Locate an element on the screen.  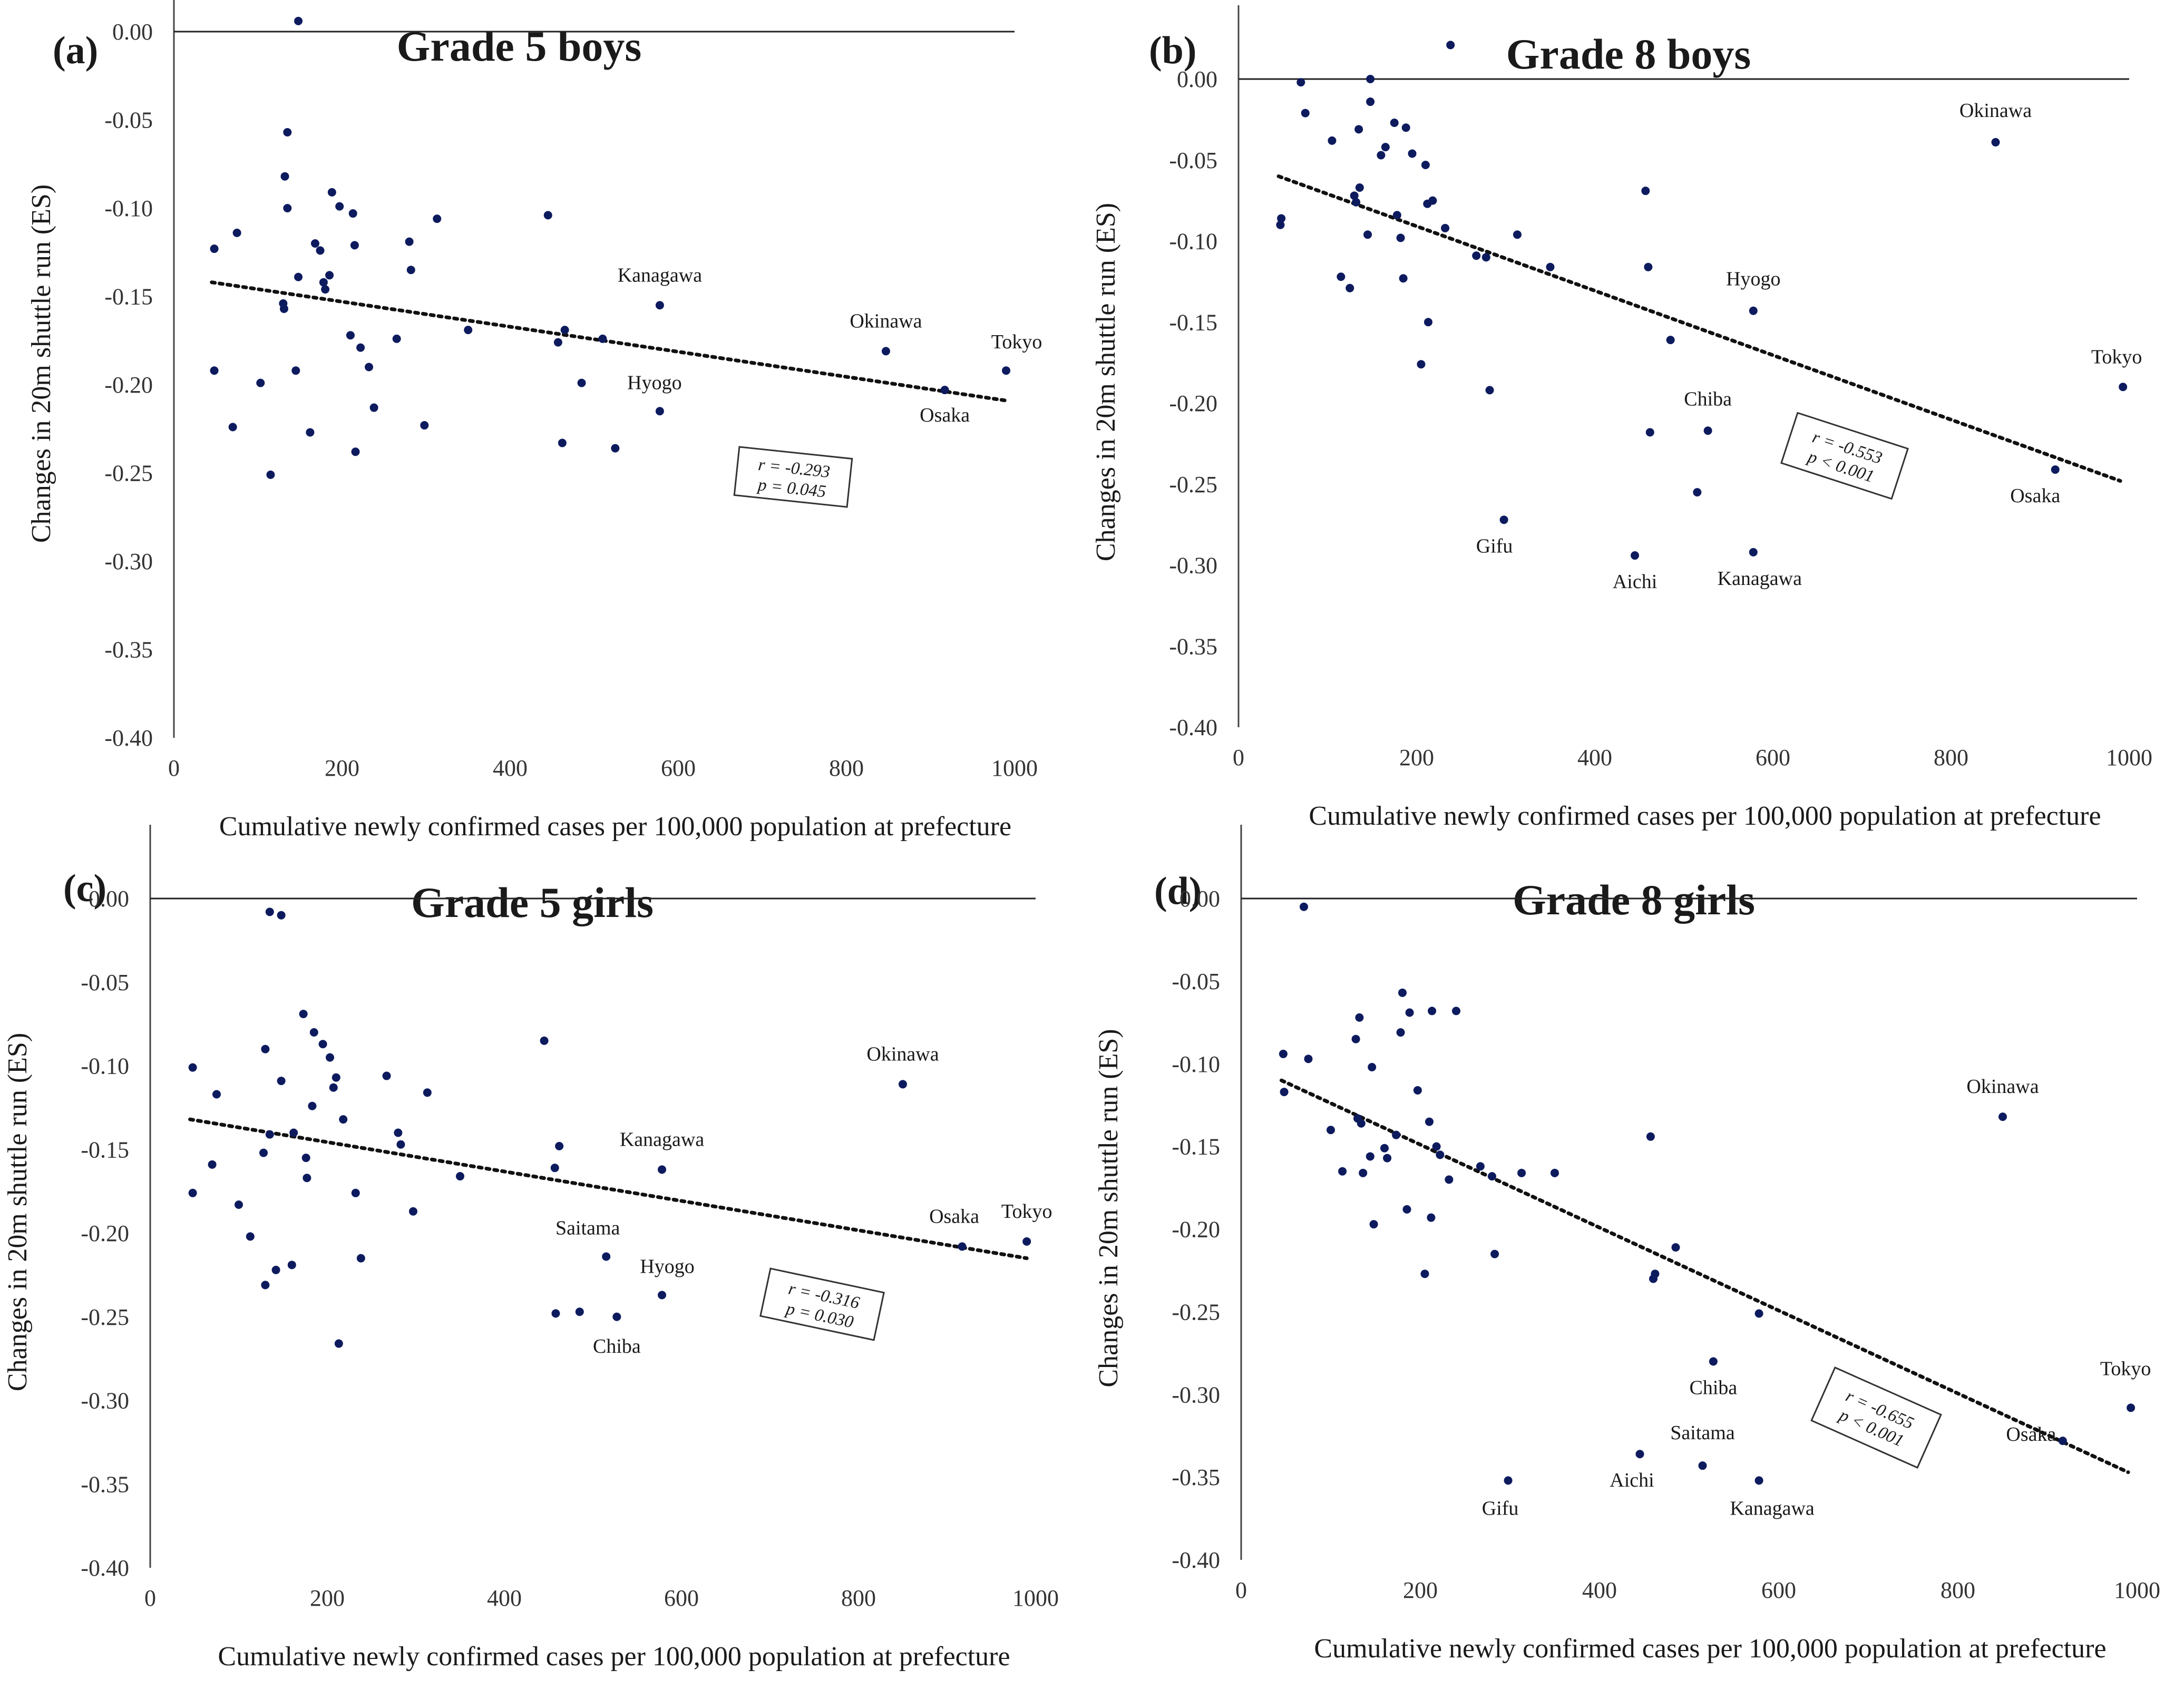
point-label-kanagawa: Kanagawa is located at coordinates (1772, 1508).